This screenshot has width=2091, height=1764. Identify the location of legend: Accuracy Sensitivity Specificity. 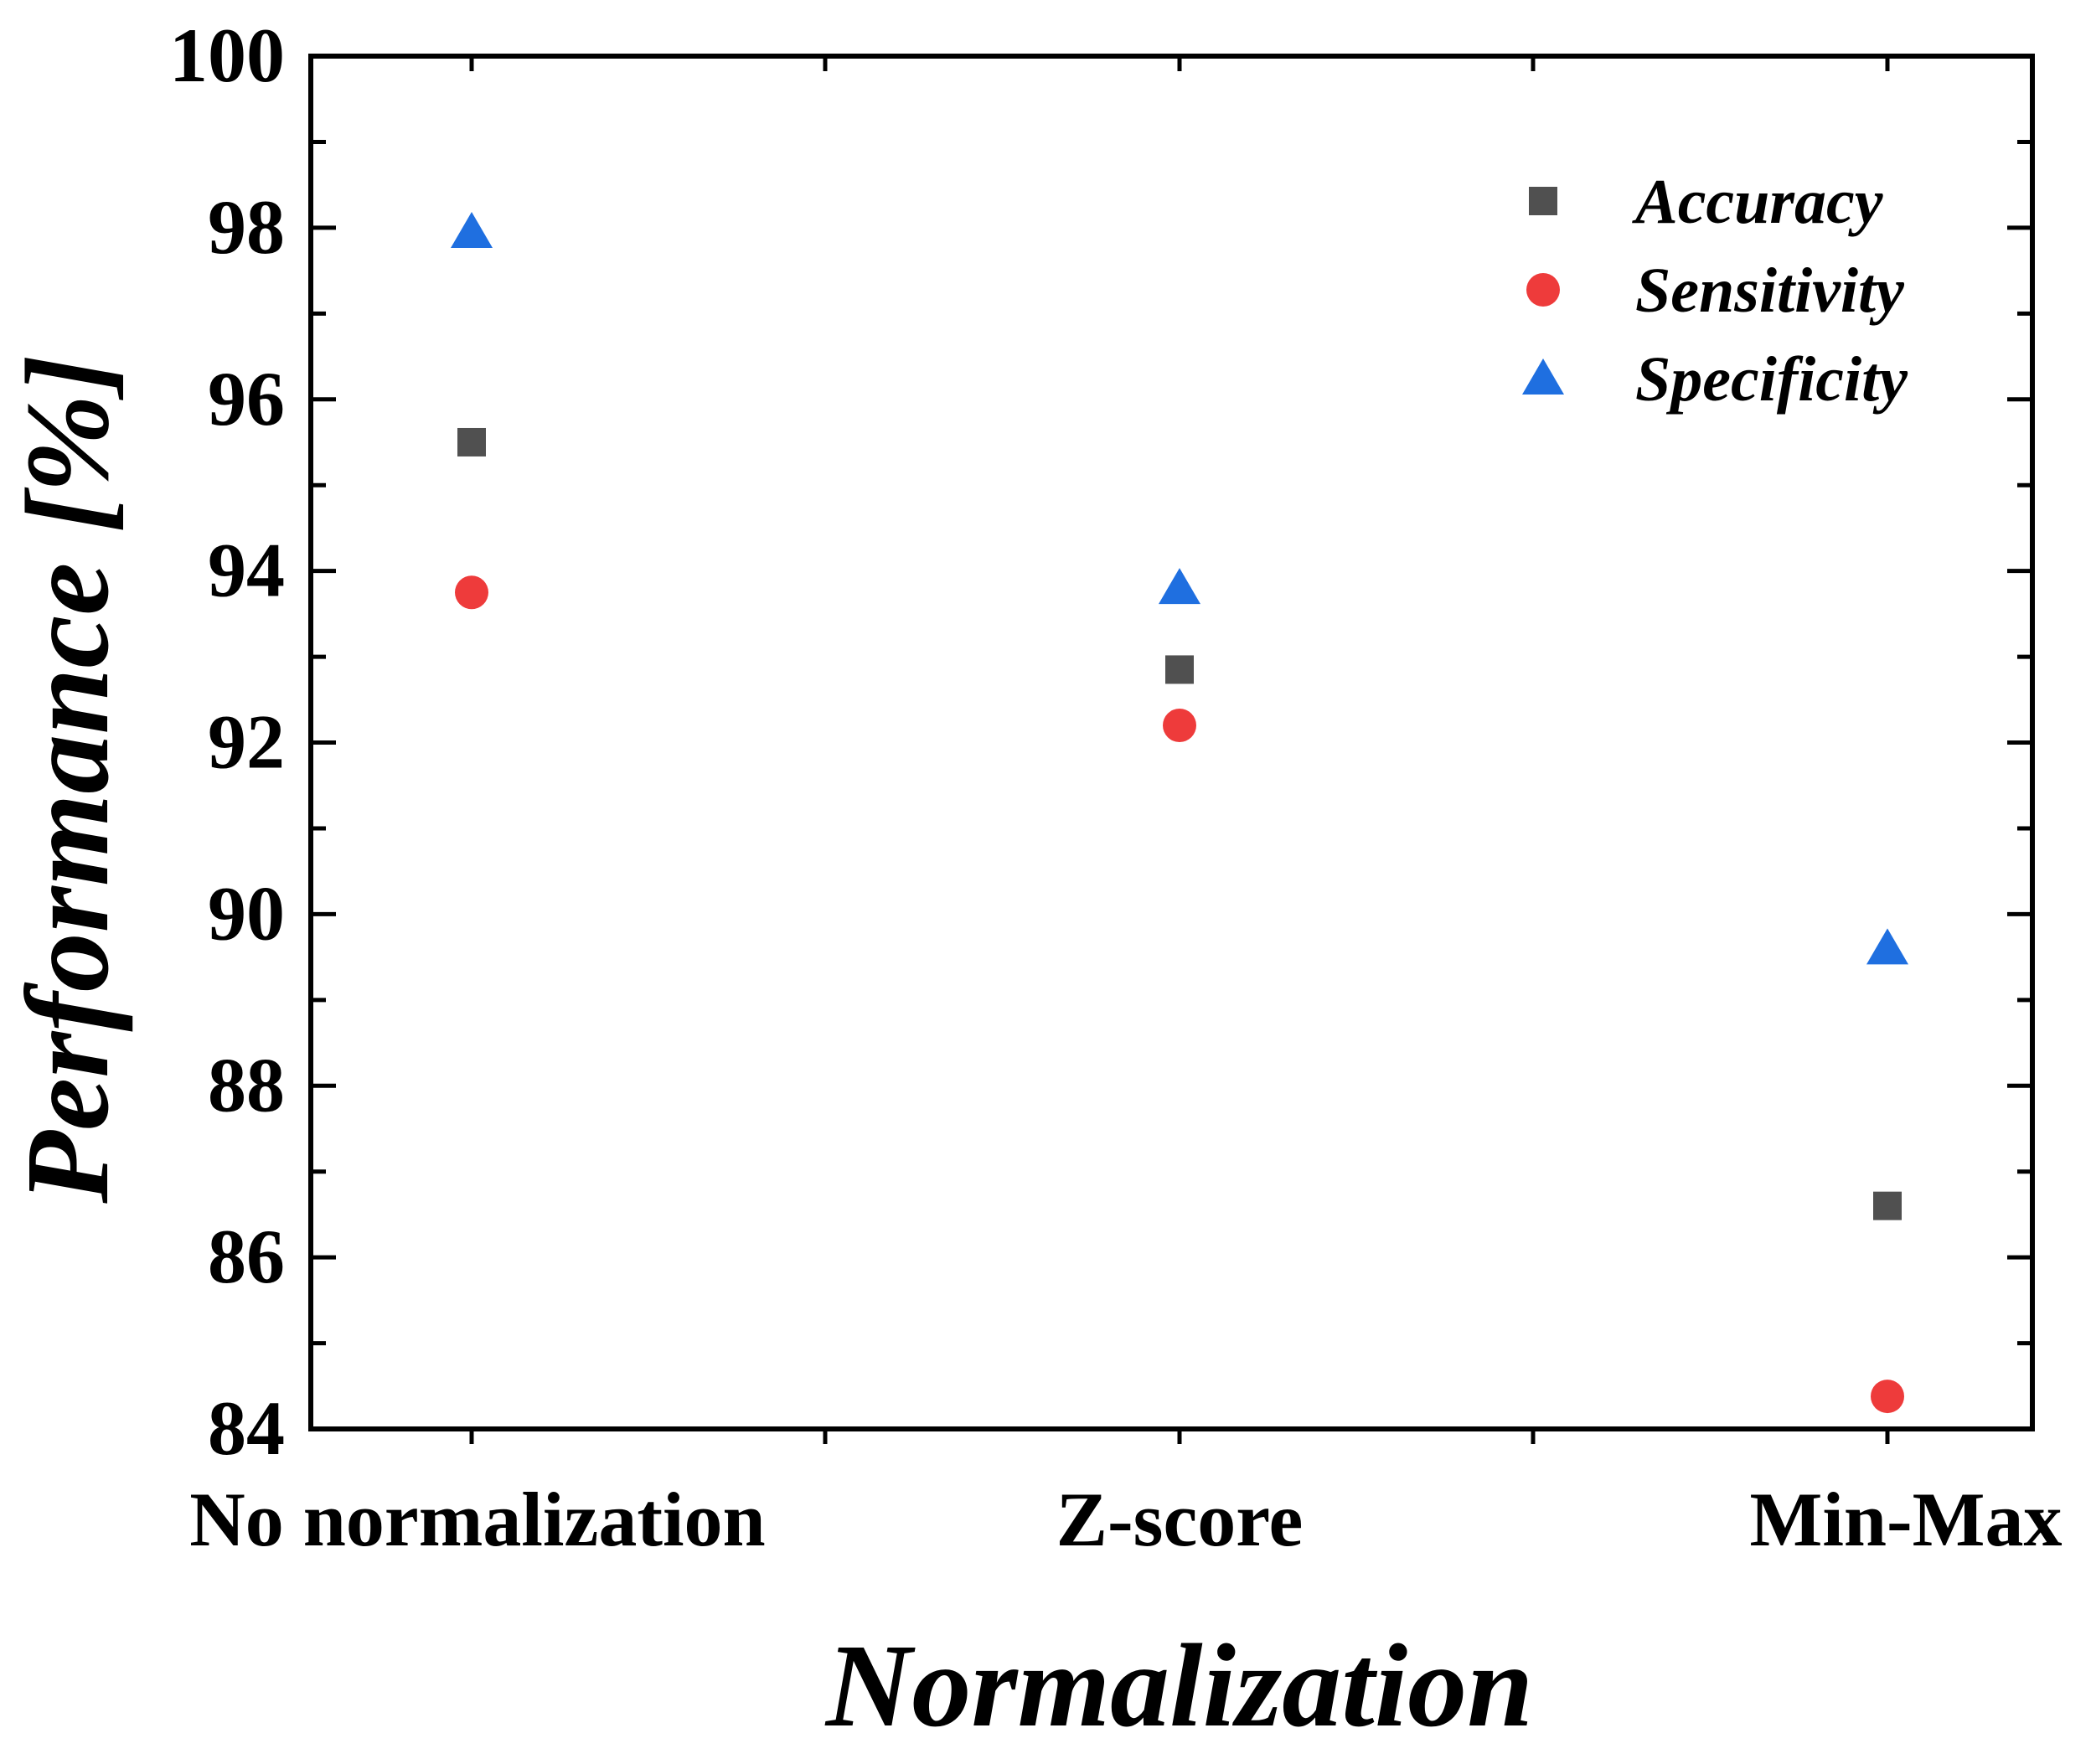
(1715, 291).